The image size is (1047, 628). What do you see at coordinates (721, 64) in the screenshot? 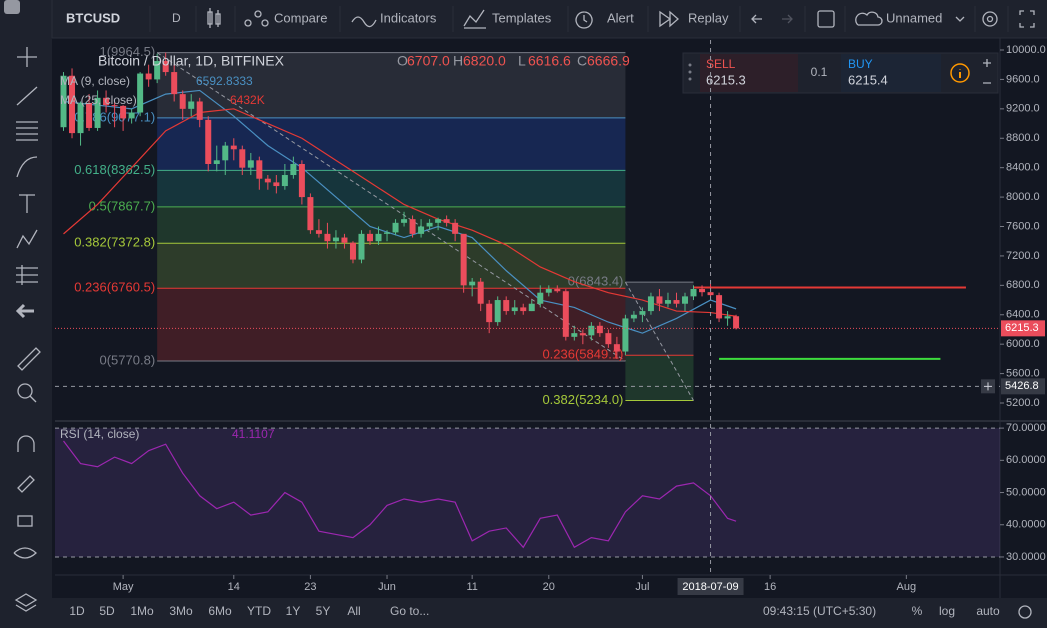
I see `sell-label: SELL` at bounding box center [721, 64].